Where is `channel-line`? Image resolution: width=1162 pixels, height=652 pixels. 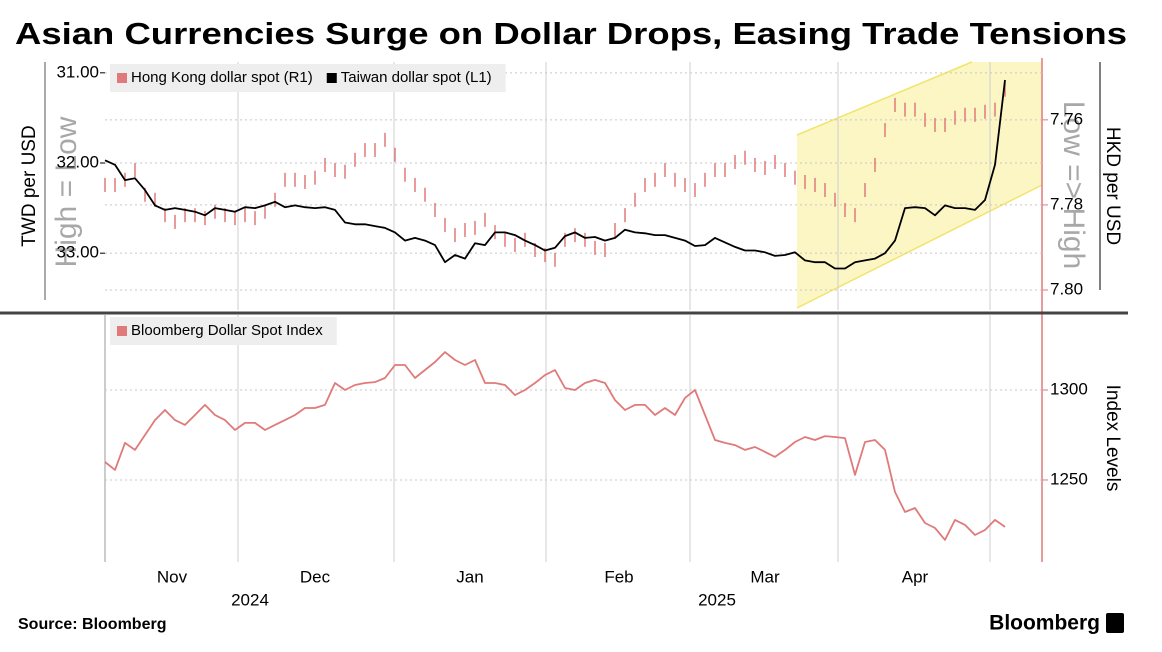
channel-line is located at coordinates (884, 98).